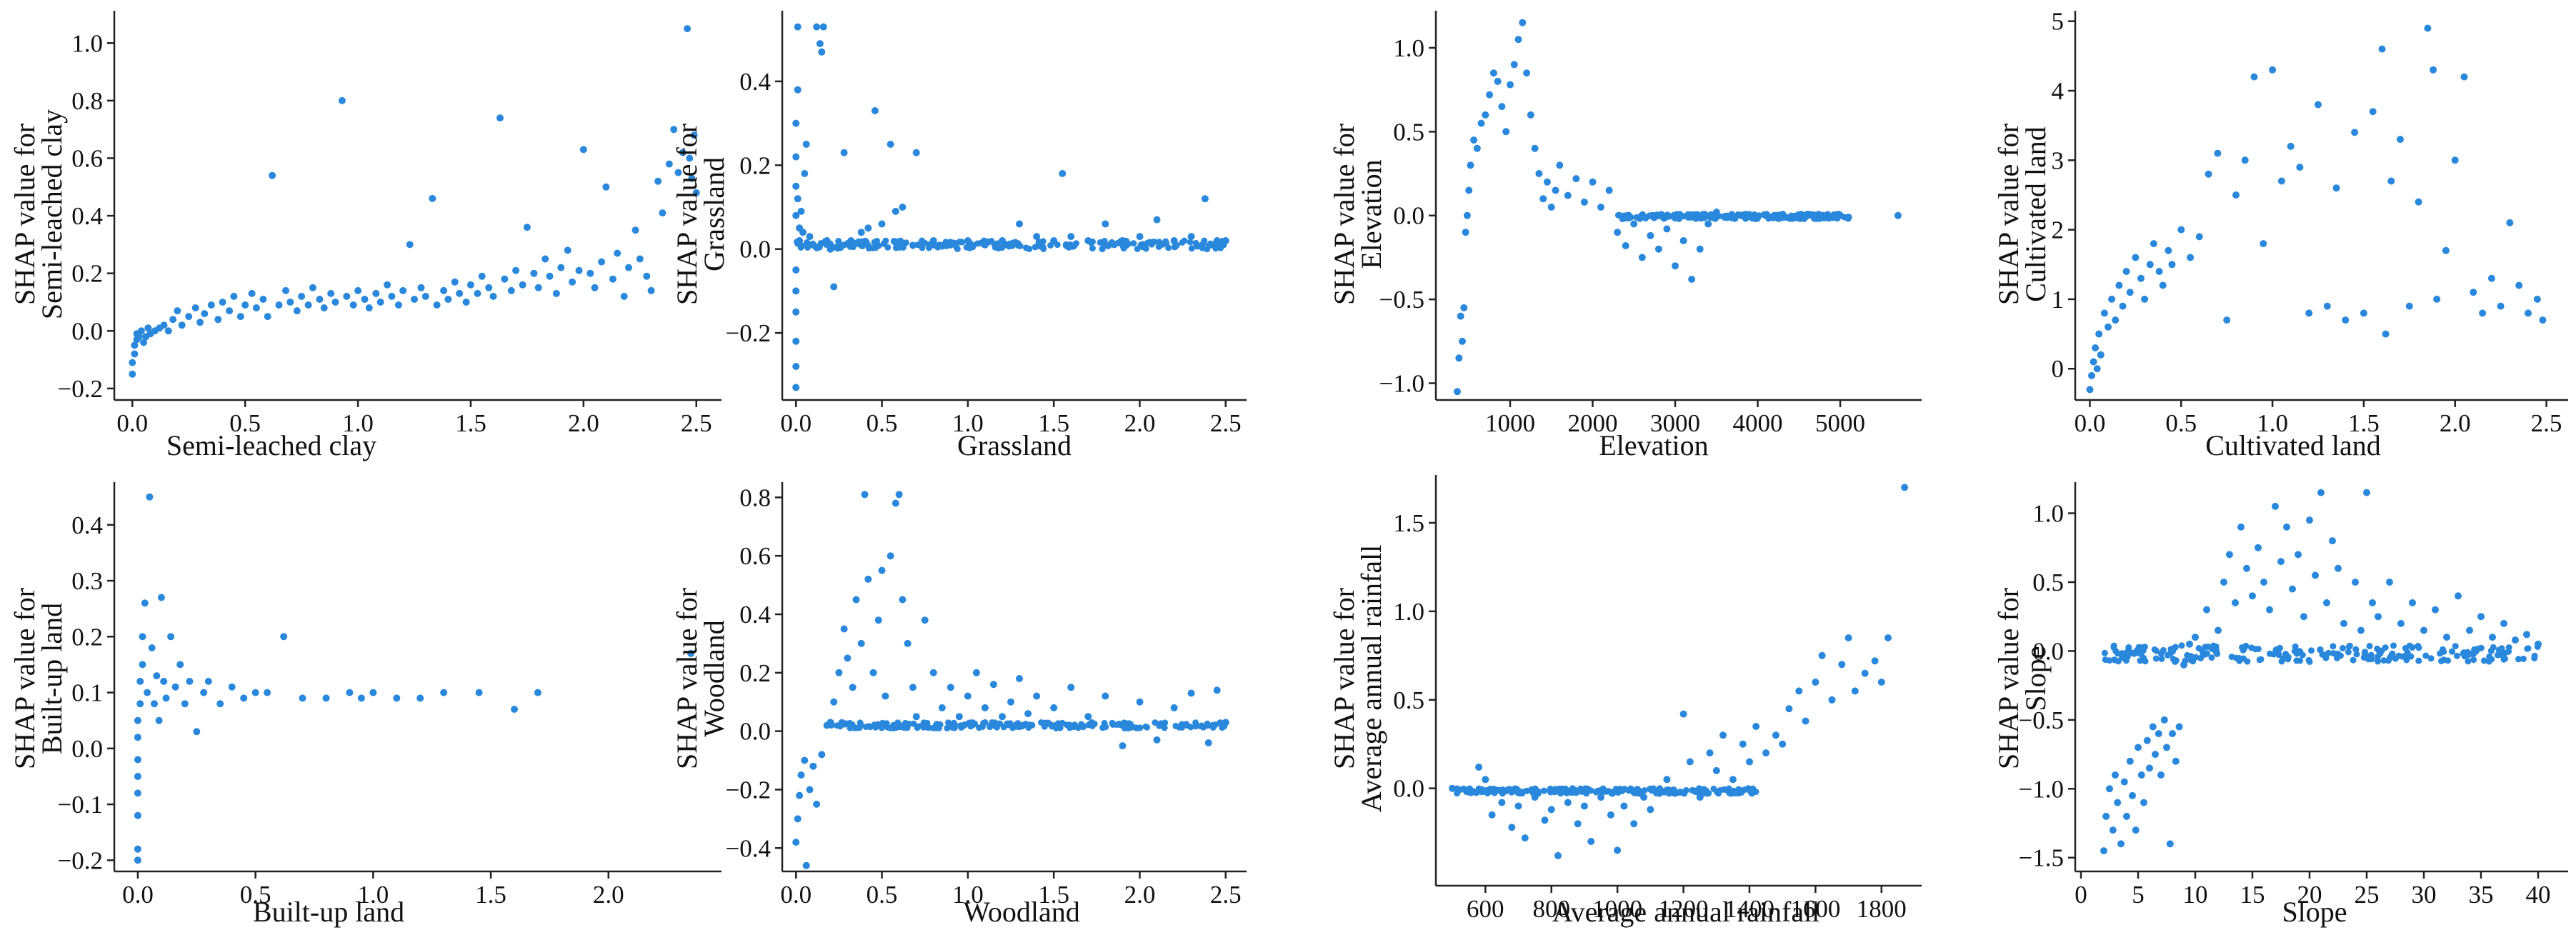  What do you see at coordinates (1140, 895) in the screenshot?
I see `x-tick-label: 2.0` at bounding box center [1140, 895].